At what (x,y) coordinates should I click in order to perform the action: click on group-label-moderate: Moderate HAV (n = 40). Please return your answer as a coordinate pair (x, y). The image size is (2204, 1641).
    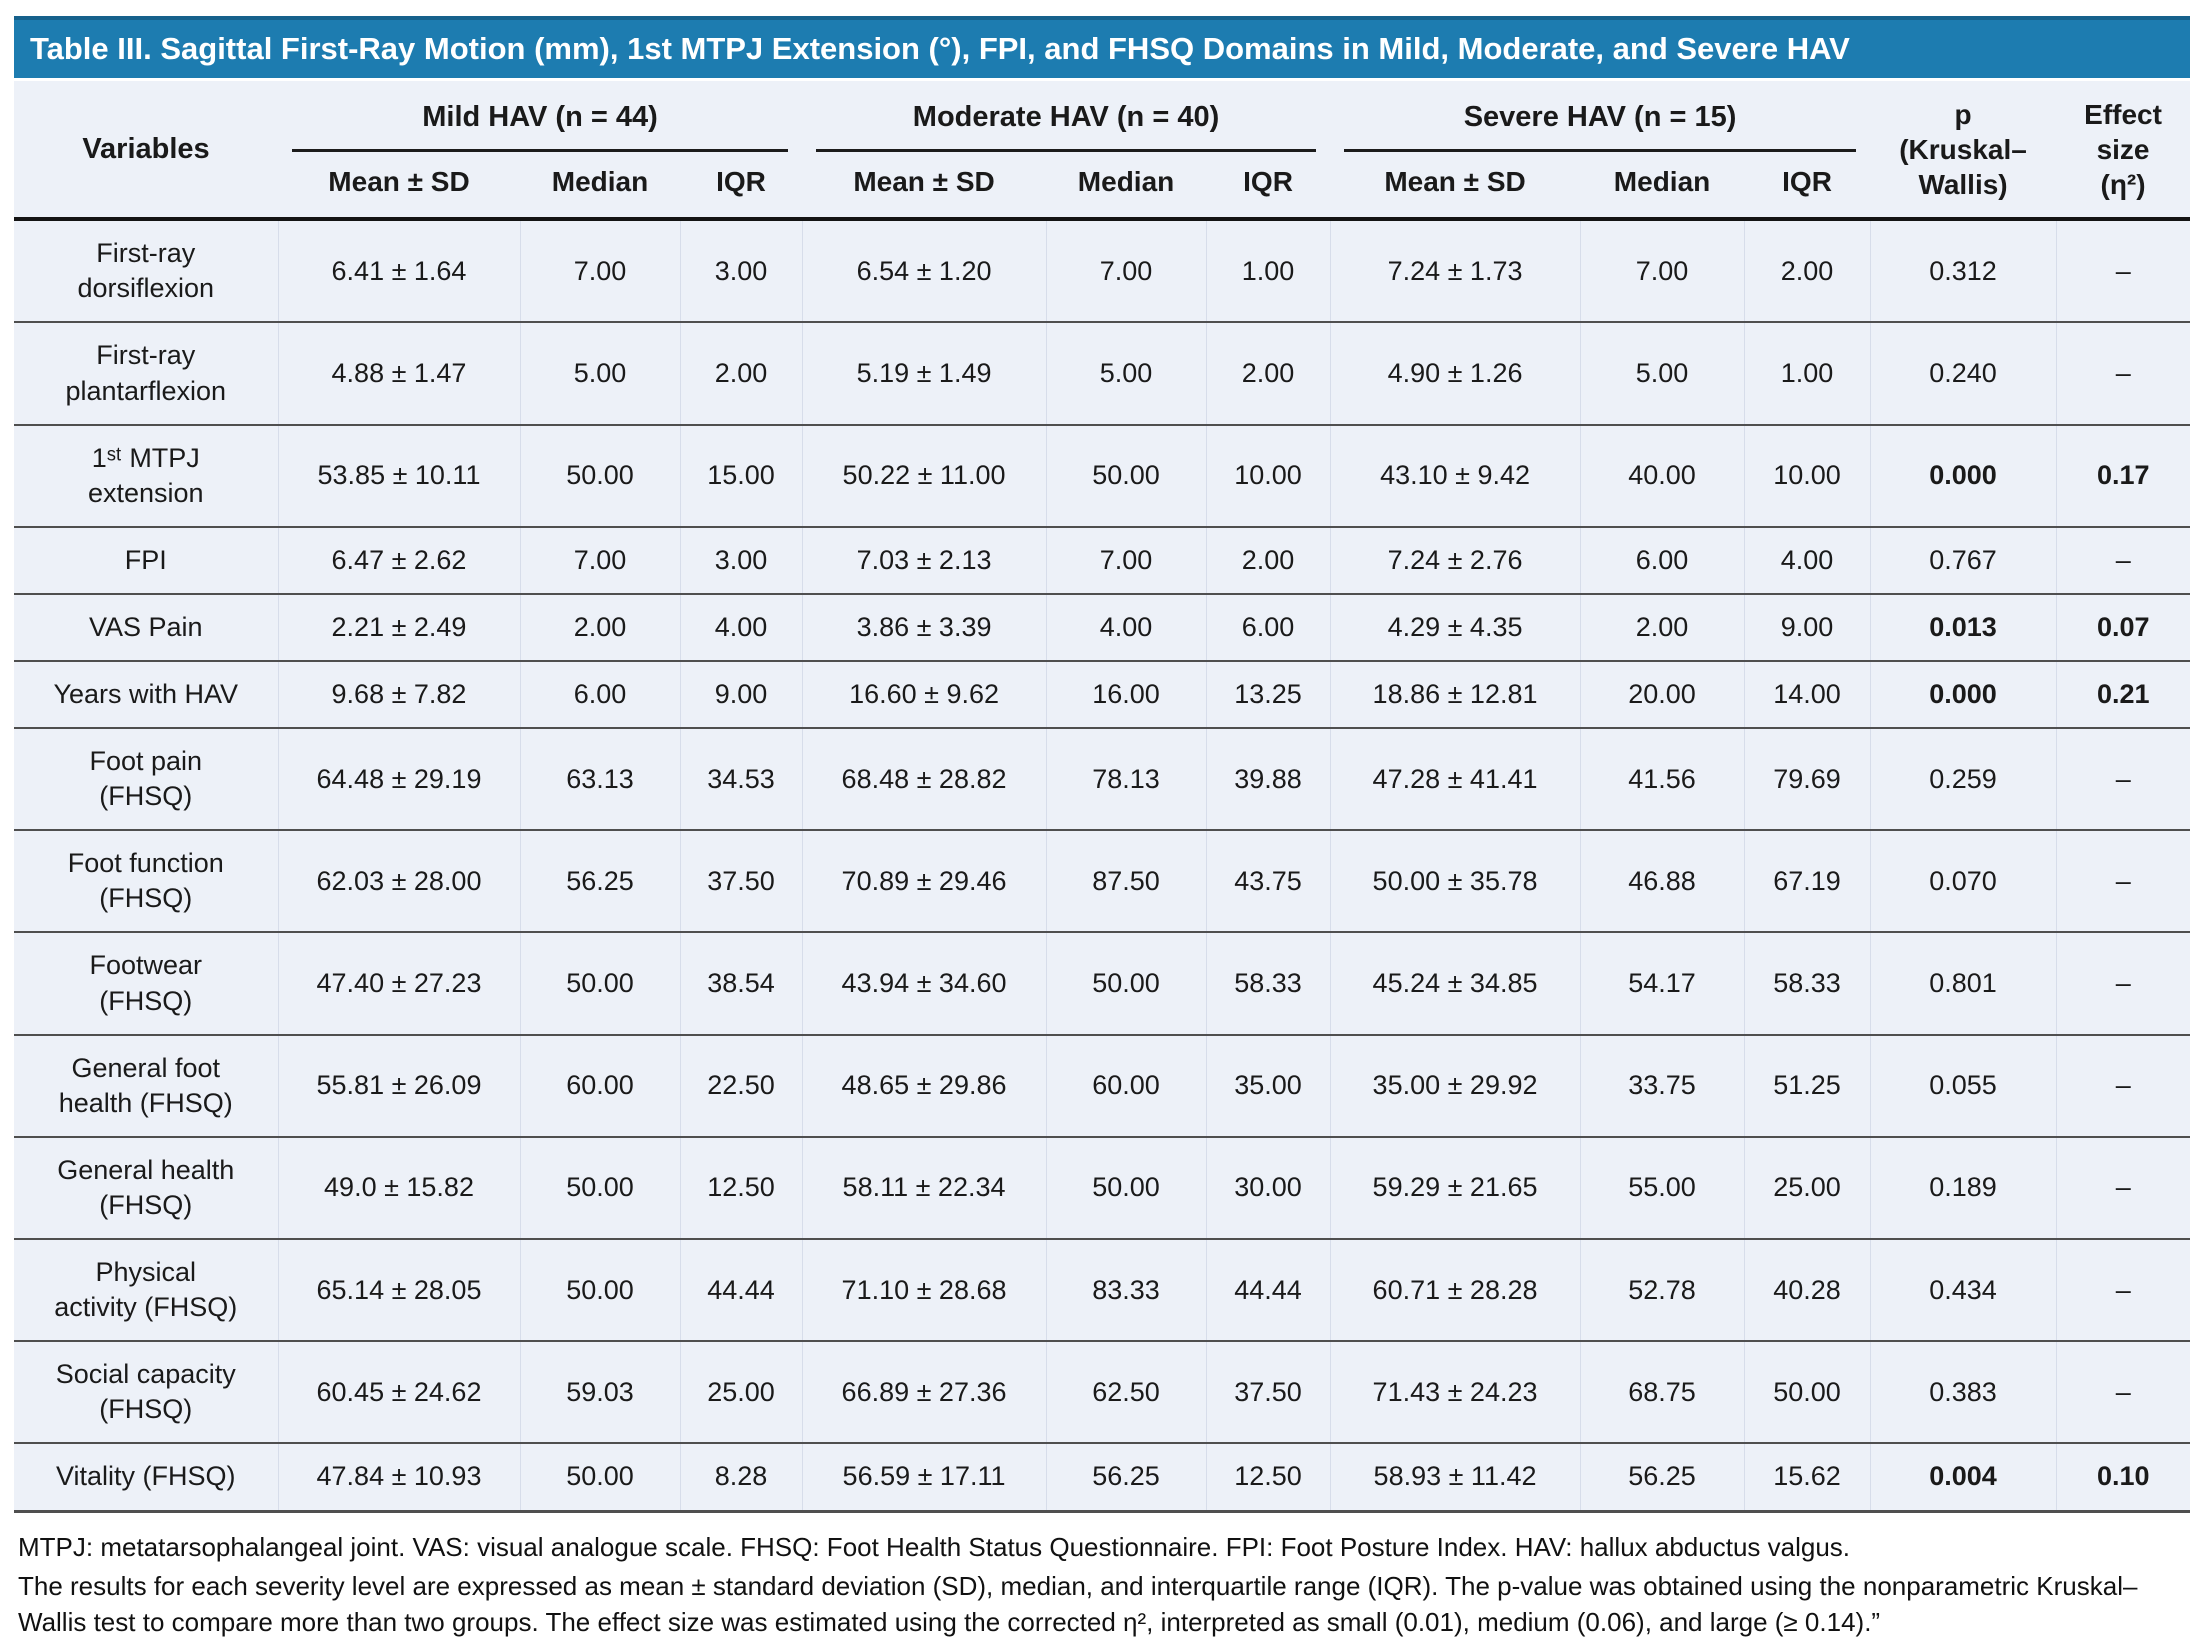
    Looking at the image, I should click on (1066, 126).